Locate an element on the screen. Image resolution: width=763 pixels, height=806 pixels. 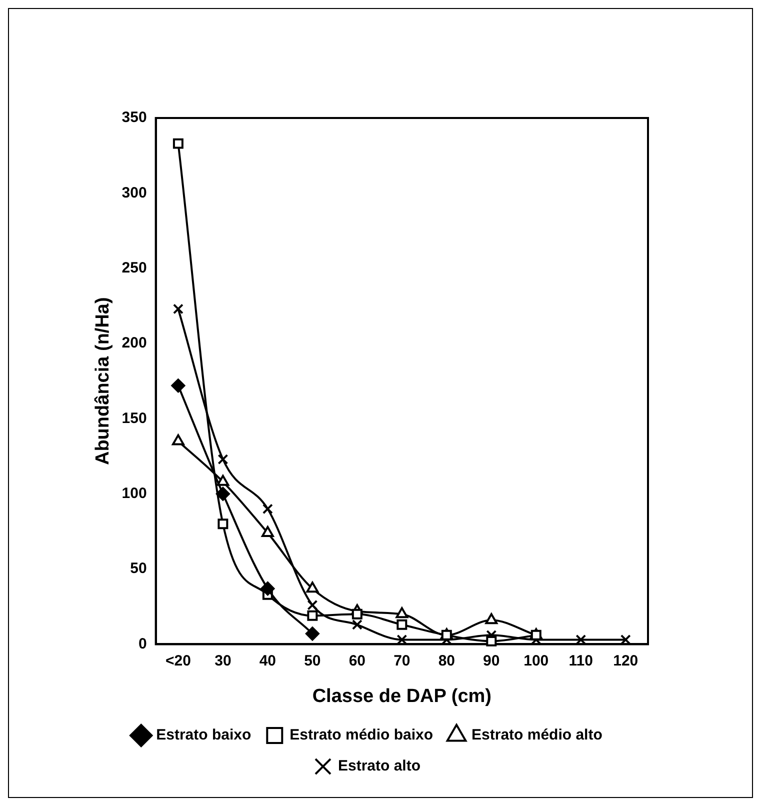
y-axis-title: Abundância (n/Ha) is located at coordinates (103, 381).